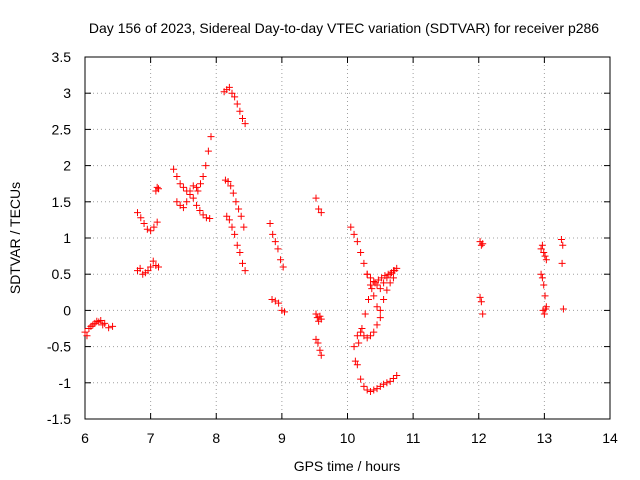  Describe the element at coordinates (62, 57) in the screenshot. I see `y-tick-label: 3.5` at that location.